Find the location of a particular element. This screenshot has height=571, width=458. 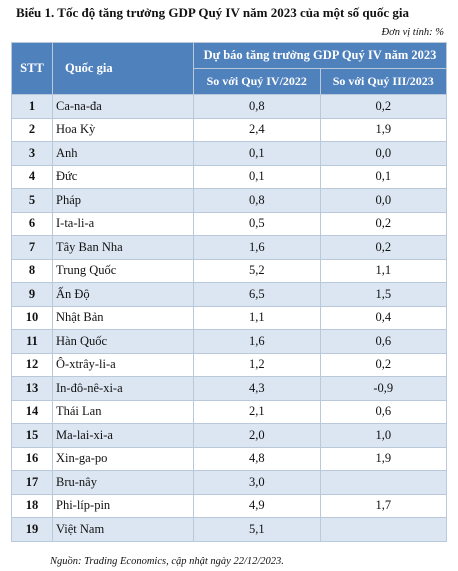

row-stt-cell: 15 is located at coordinates (32, 435).